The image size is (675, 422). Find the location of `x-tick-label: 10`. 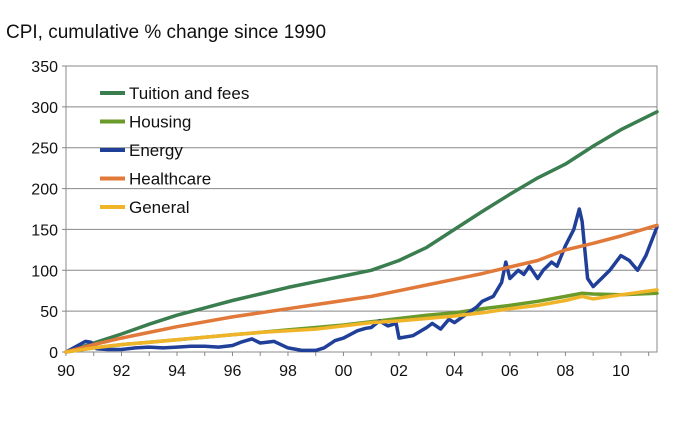

x-tick-label: 10 is located at coordinates (621, 371).